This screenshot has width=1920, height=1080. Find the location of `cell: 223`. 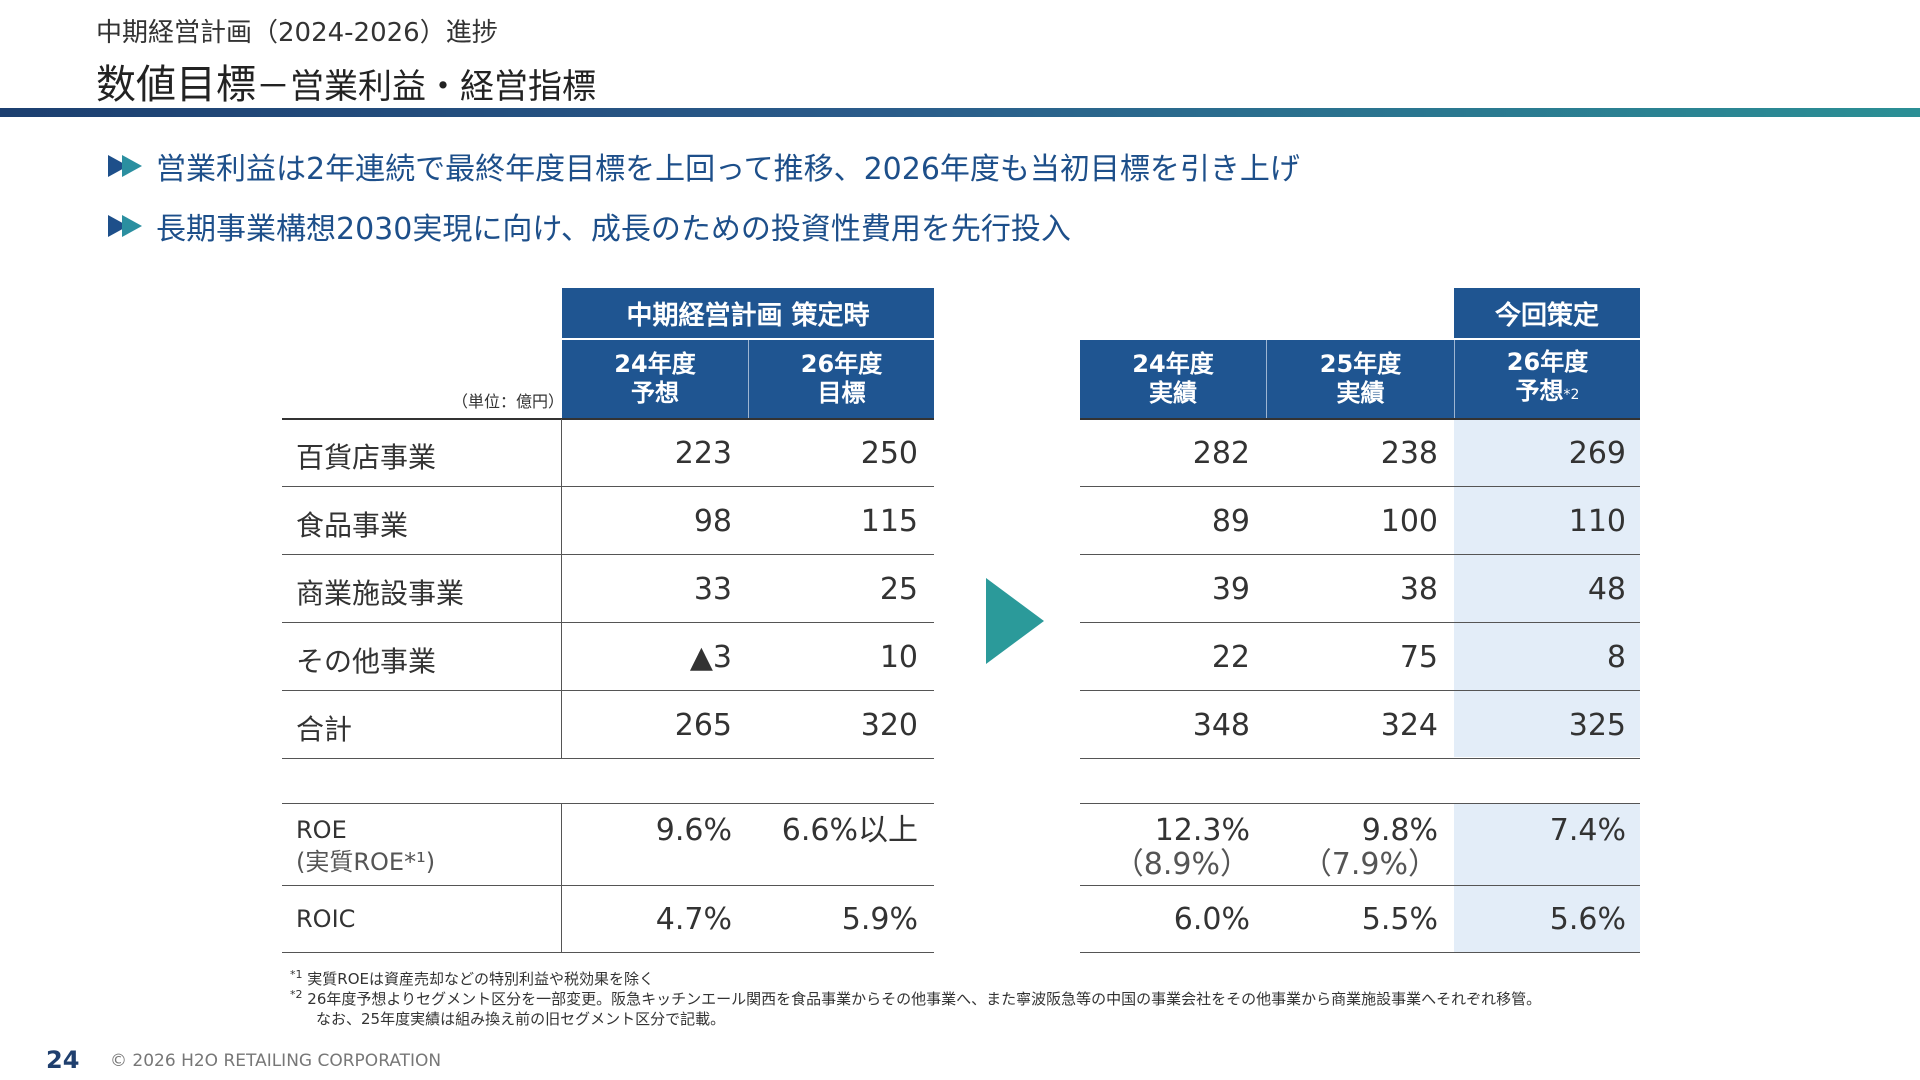

cell: 223 is located at coordinates (703, 453).